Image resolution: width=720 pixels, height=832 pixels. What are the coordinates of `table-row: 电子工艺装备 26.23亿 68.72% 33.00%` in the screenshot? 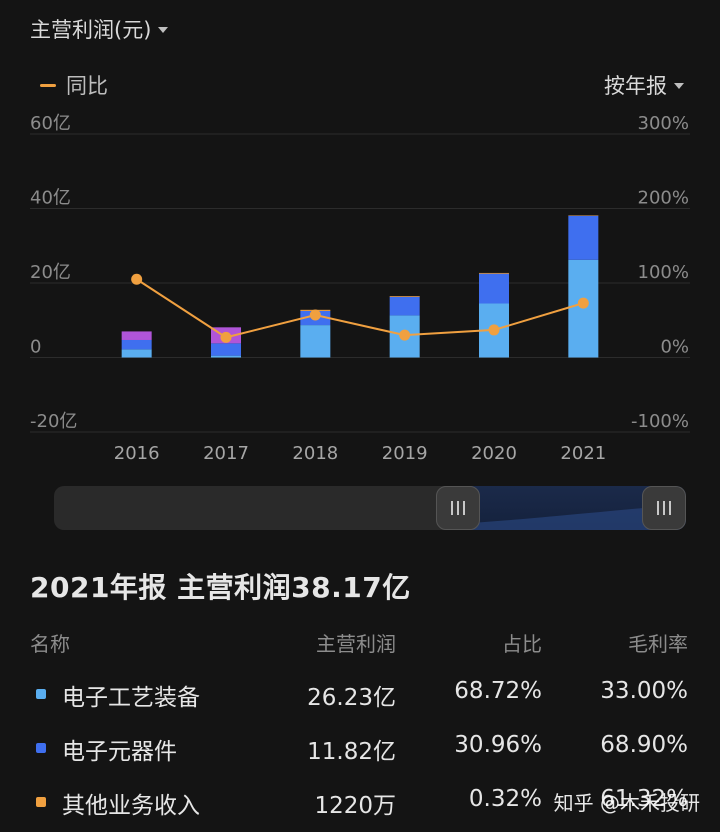 It's located at (360, 693).